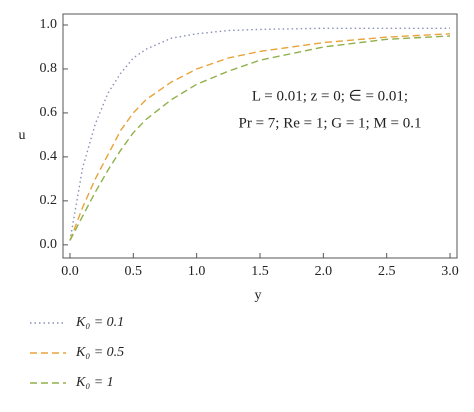  What do you see at coordinates (70, 271) in the screenshot?
I see `x-tick-label: 0.0` at bounding box center [70, 271].